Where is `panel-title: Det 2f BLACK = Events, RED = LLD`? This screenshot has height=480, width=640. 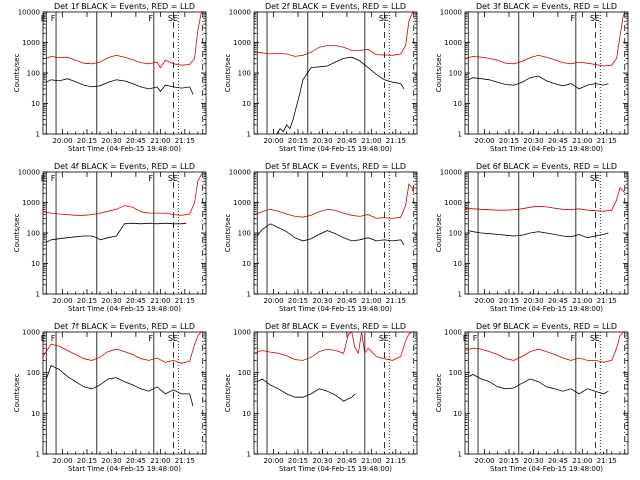
panel-title: Det 2f BLACK = Events, RED = LLD is located at coordinates (335, 6).